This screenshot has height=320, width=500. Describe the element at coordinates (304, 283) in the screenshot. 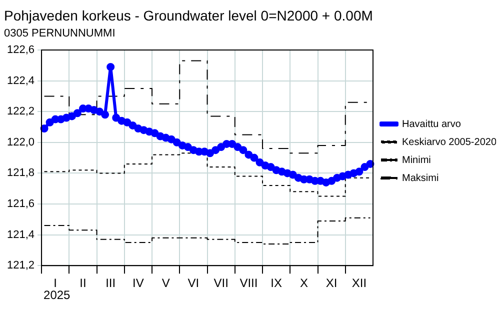

I see `x-tick-label: X` at that location.